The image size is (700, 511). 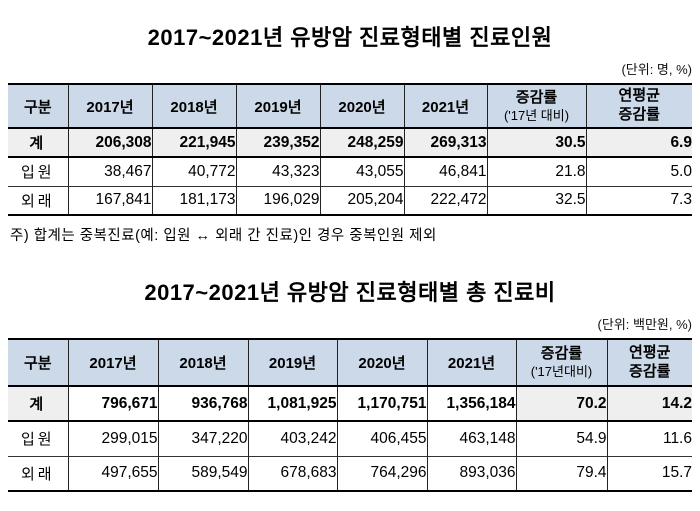 What do you see at coordinates (656, 69) in the screenshot?
I see `section1-unit-label: (단위: 명, %)` at bounding box center [656, 69].